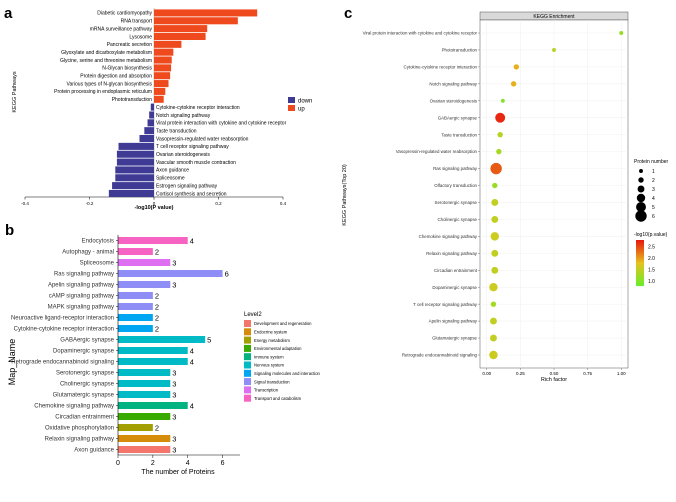 The image size is (676, 502). Describe the element at coordinates (640, 263) in the screenshot. I see `panel-c-color-legend-bar` at that location.